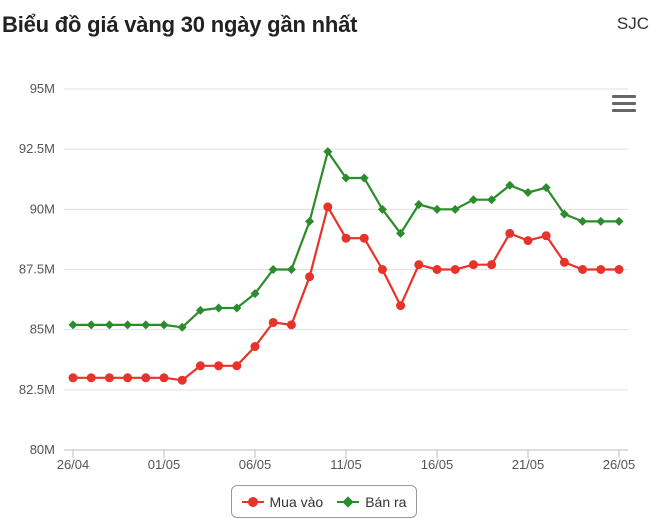 The image size is (667, 526). What do you see at coordinates (180, 24) in the screenshot?
I see `page-title: Biểu đồ giá vàng 30 ngày gần nhất` at bounding box center [180, 24].